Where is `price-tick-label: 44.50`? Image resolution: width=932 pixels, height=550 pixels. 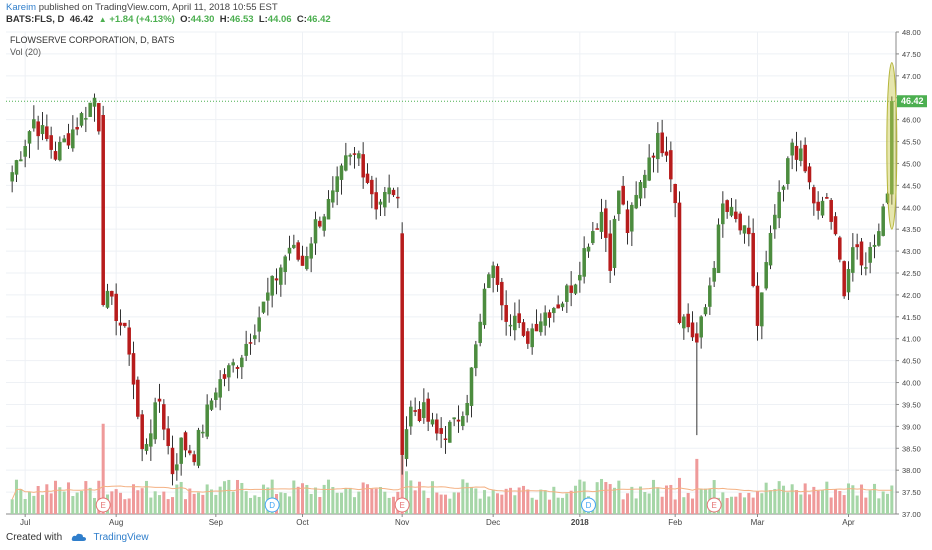
price-tick-label: 44.50 is located at coordinates (911, 185).